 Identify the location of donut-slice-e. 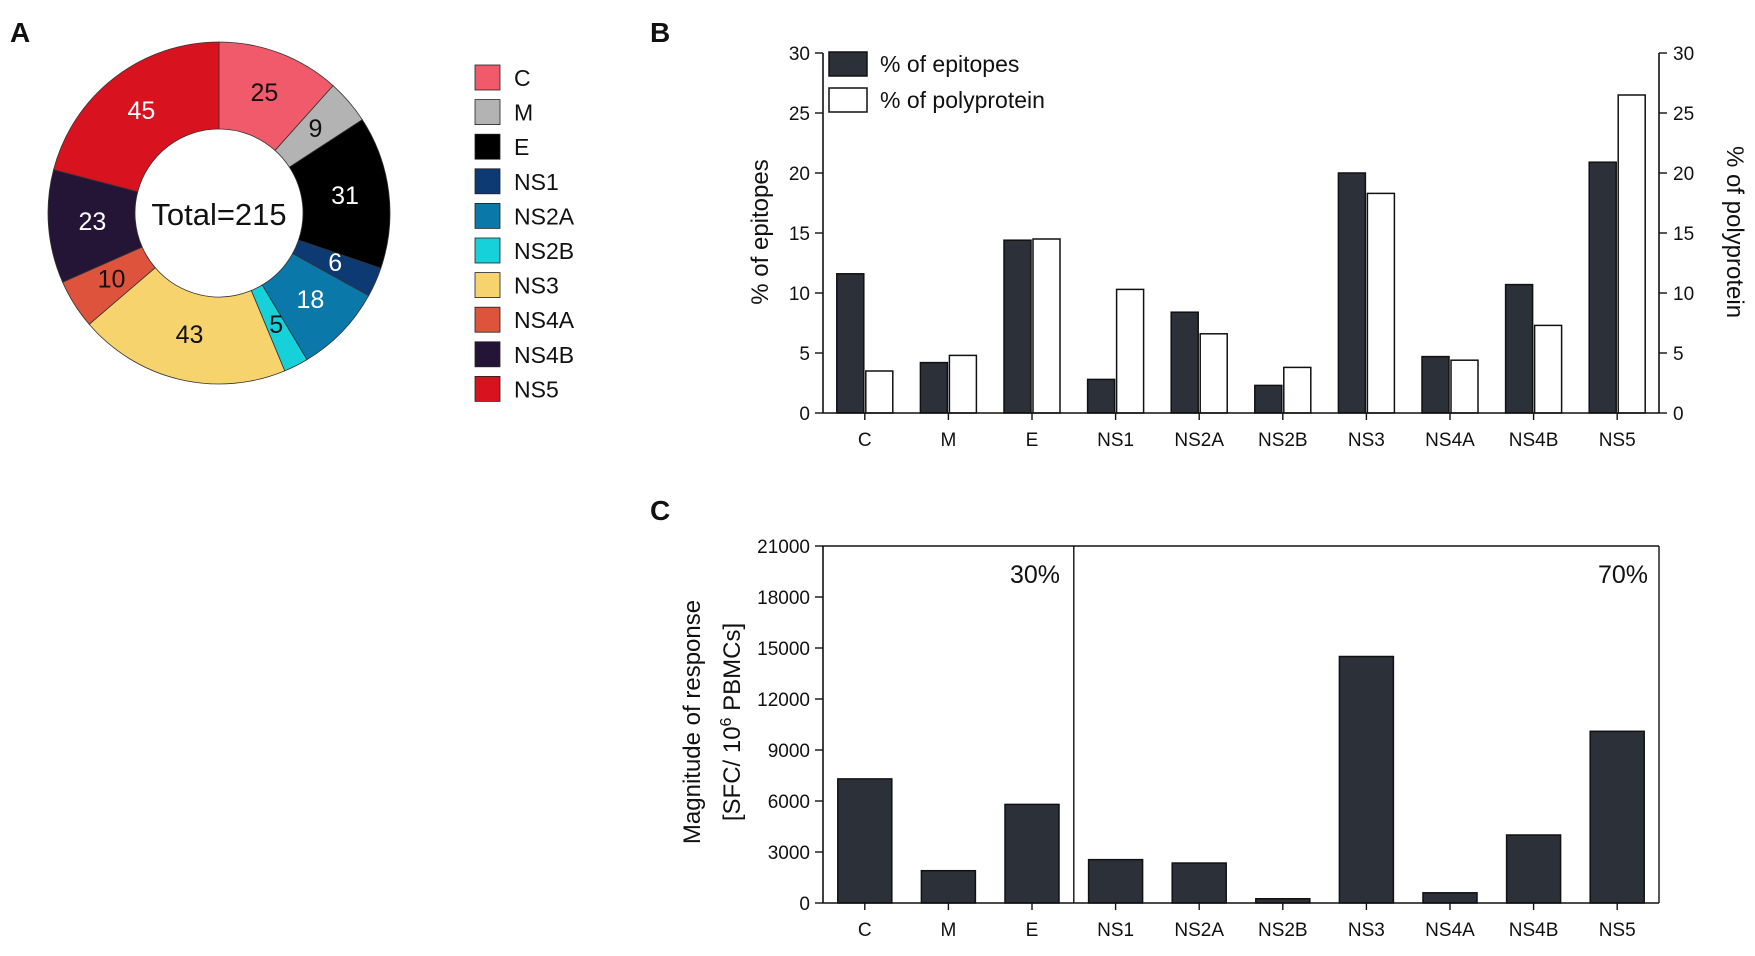
(339, 194).